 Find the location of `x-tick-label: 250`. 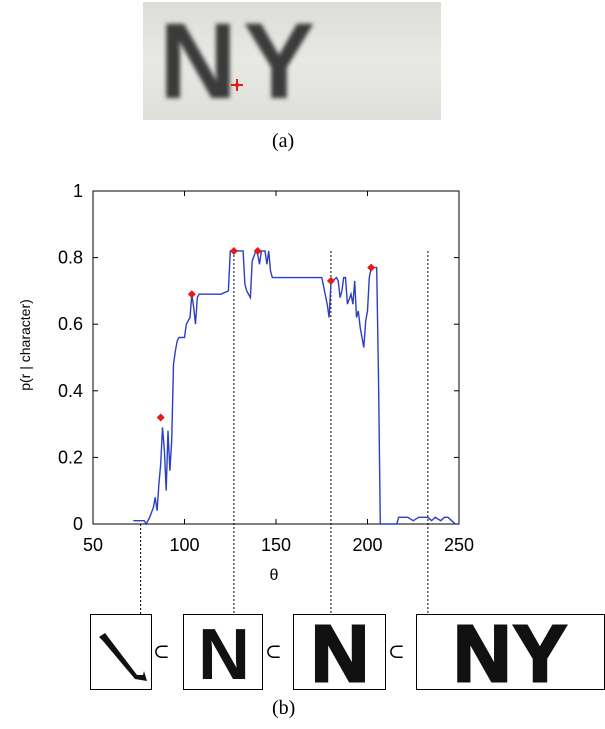

x-tick-label: 250 is located at coordinates (459, 545).